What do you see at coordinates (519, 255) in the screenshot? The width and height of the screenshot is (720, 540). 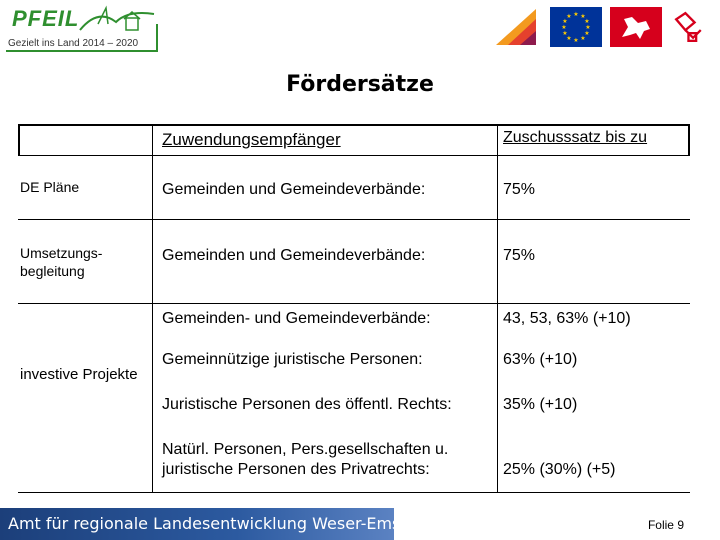 I see `row-rate-umsetzungsbegleitung: 75%` at bounding box center [519, 255].